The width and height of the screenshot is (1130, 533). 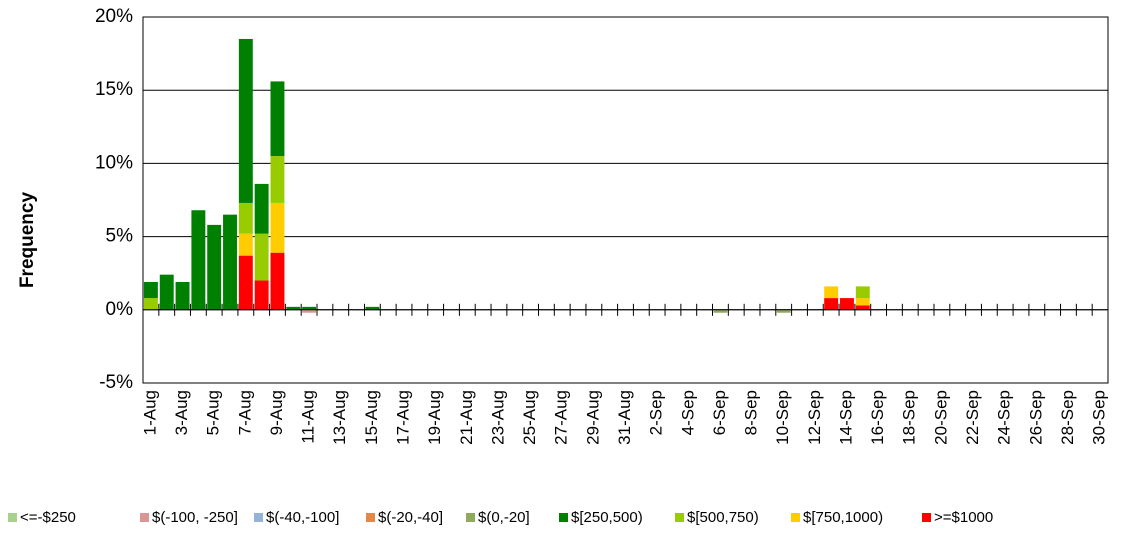 What do you see at coordinates (1099, 417) in the screenshot?
I see `x-tick-label: 30-Sep` at bounding box center [1099, 417].